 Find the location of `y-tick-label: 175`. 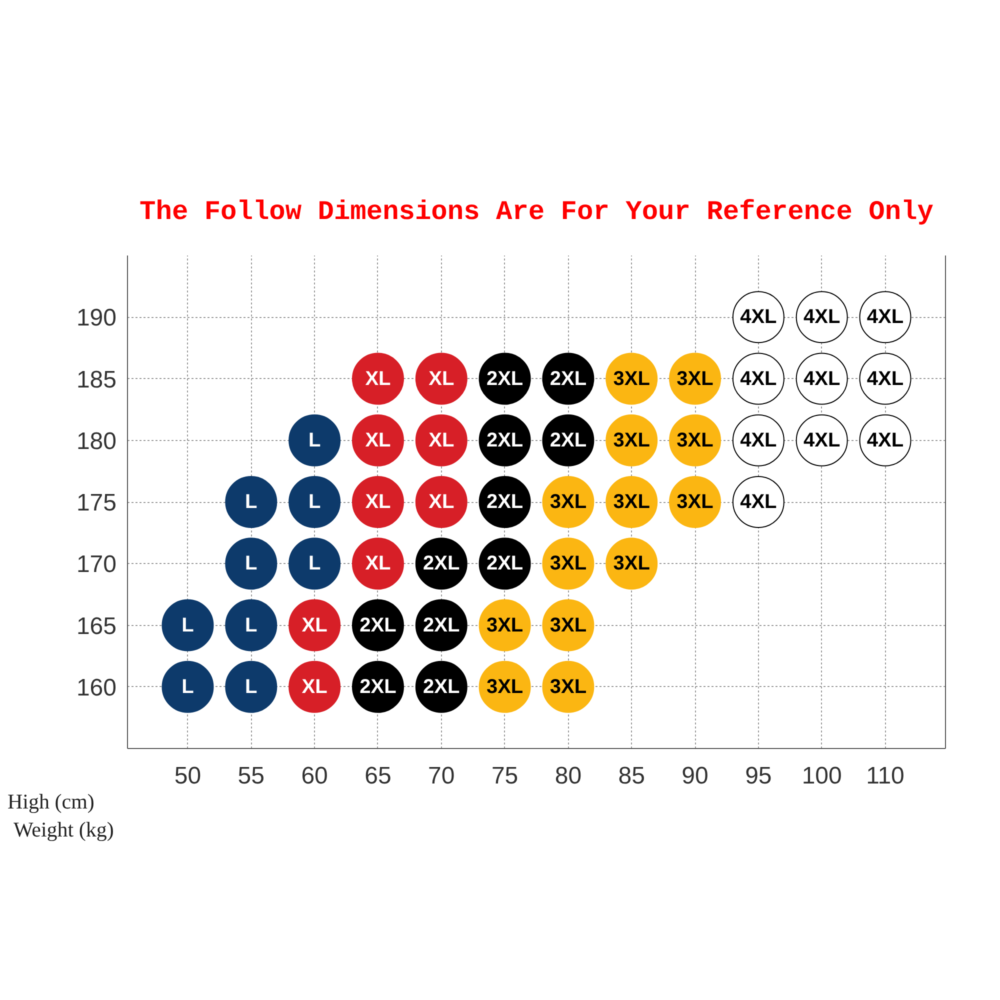

y-tick-label: 175 is located at coordinates (96, 503).